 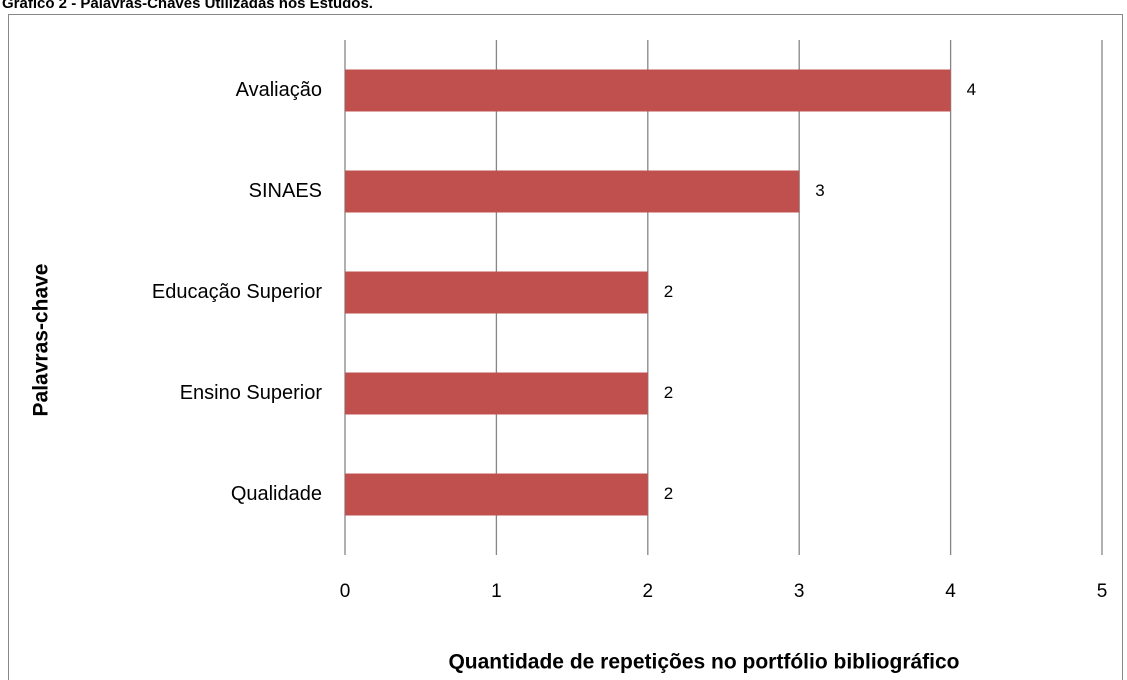 What do you see at coordinates (950, 591) in the screenshot?
I see `x-tick-label: 4` at bounding box center [950, 591].